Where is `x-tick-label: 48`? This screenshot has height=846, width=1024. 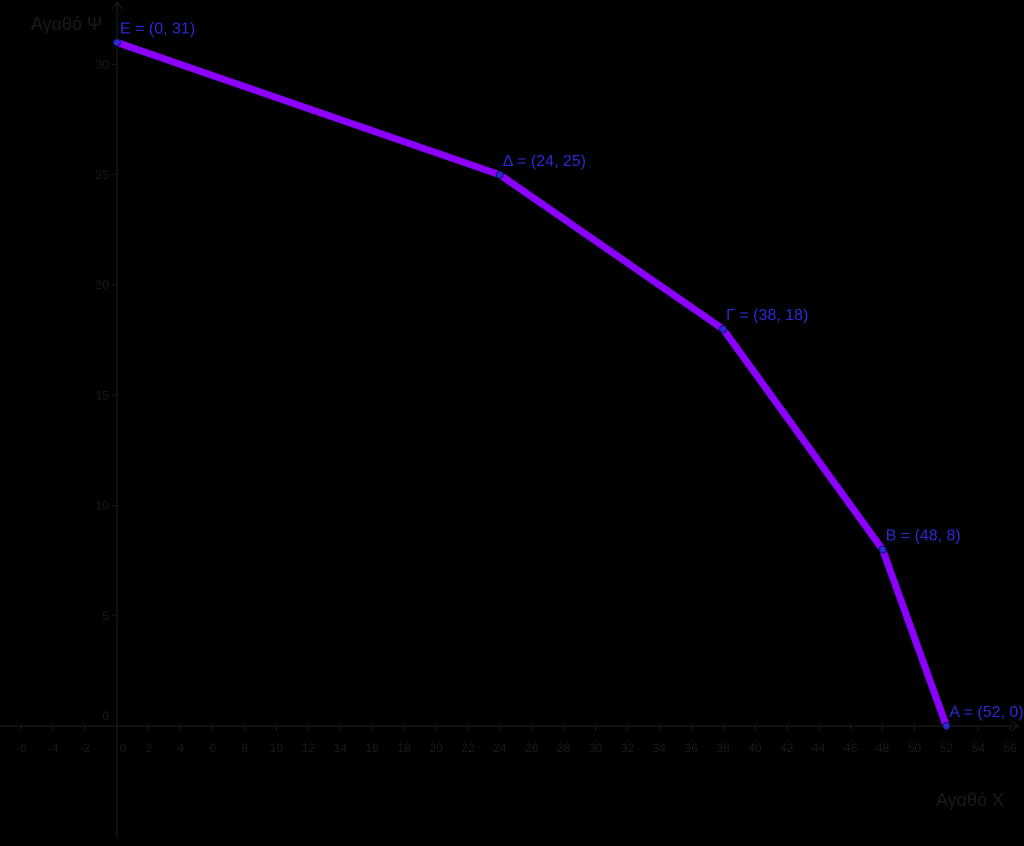
x-tick-label: 48 is located at coordinates (883, 748).